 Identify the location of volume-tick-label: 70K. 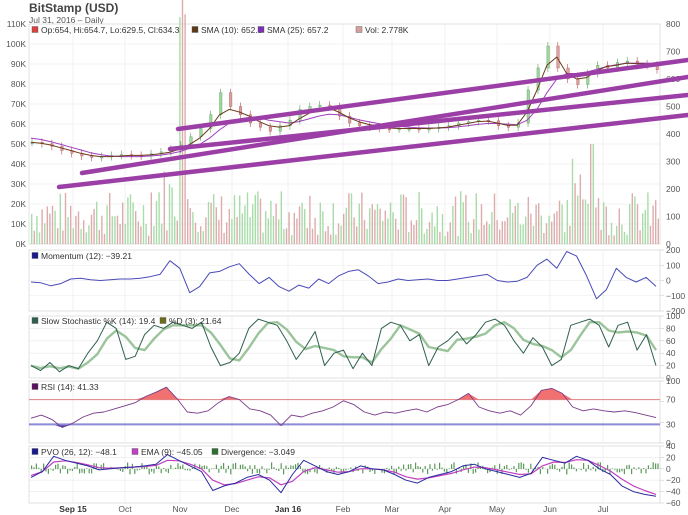
(18, 104).